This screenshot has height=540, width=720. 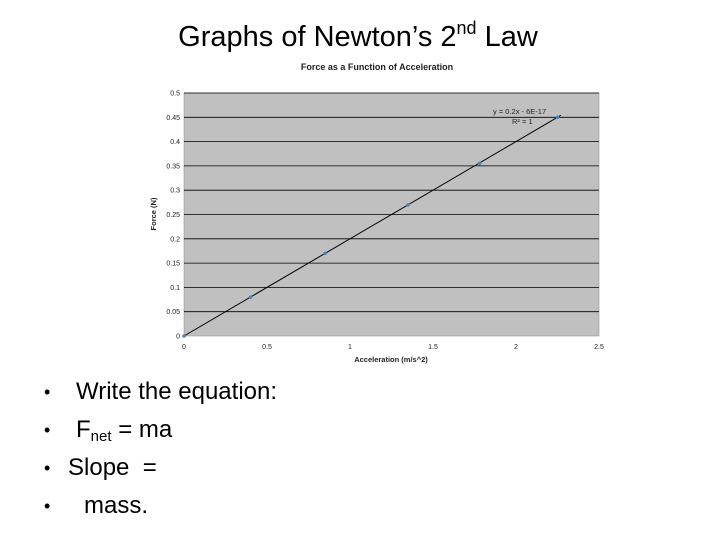 I want to click on force-subscript: net, so click(x=101, y=436).